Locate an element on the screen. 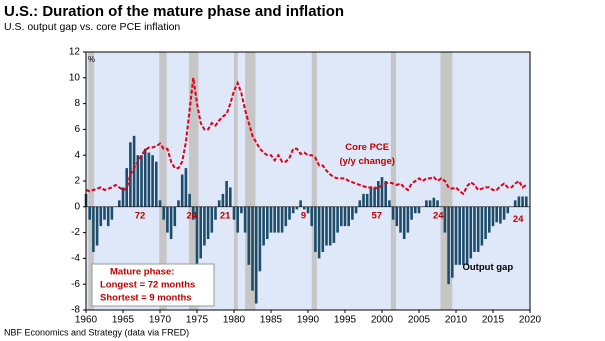  y-tick-label: 4 is located at coordinates (77, 155).